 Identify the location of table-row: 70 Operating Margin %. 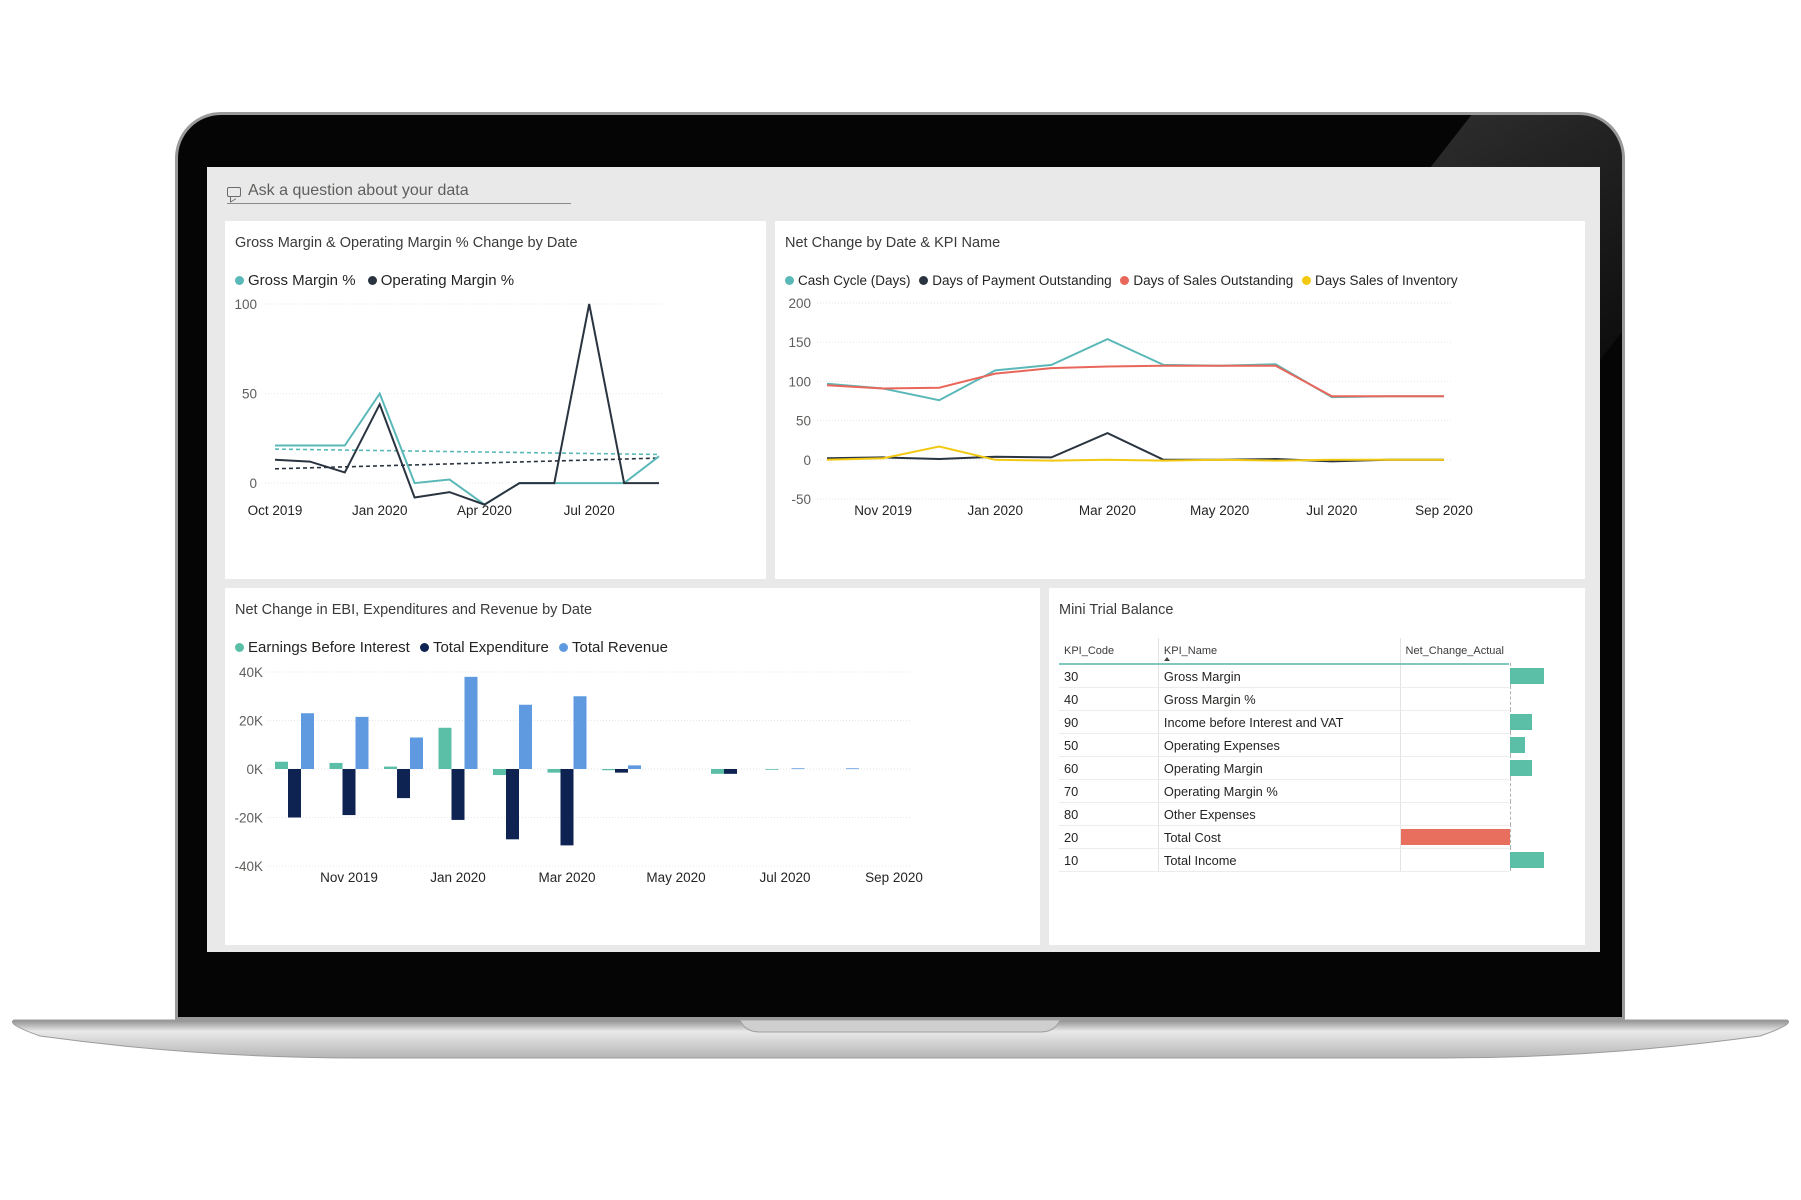
(1285, 790).